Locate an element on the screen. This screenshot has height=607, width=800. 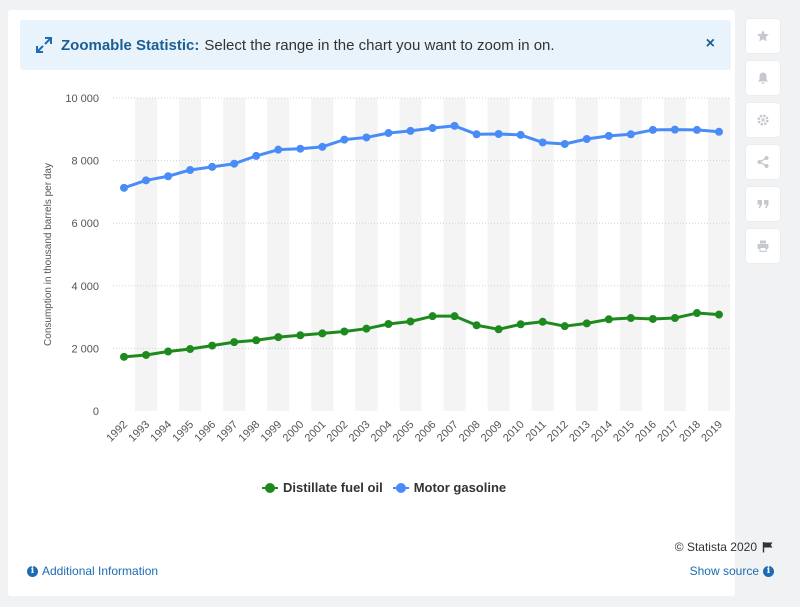
band-2007 is located at coordinates (454, 254).